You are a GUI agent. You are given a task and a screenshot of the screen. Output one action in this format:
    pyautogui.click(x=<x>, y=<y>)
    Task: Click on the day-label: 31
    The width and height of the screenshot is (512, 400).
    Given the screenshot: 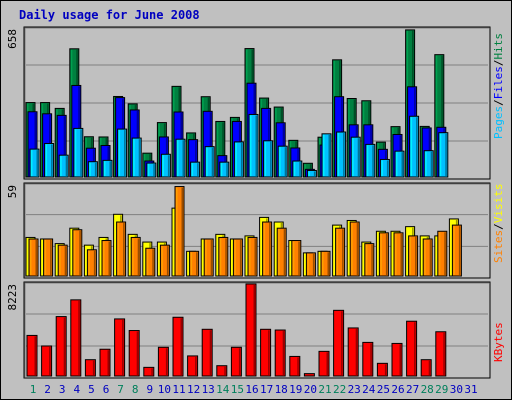 What is the action you would take?
    pyautogui.click(x=470, y=389)
    